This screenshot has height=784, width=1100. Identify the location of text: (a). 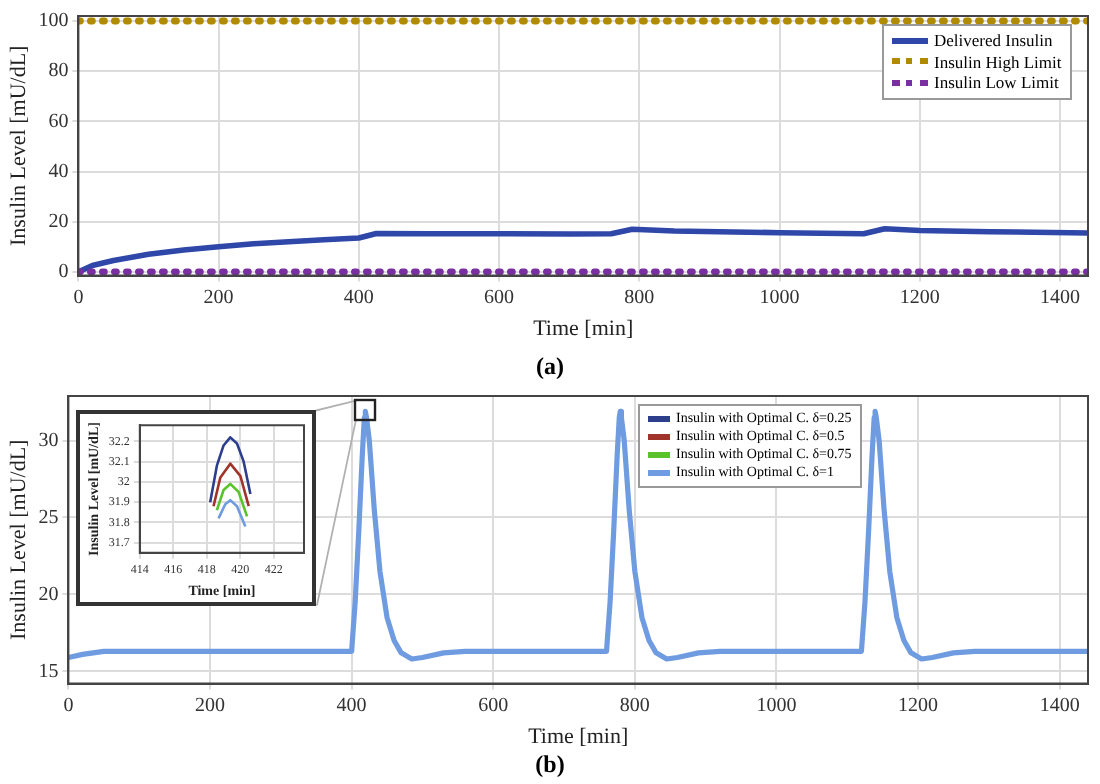
(550, 367).